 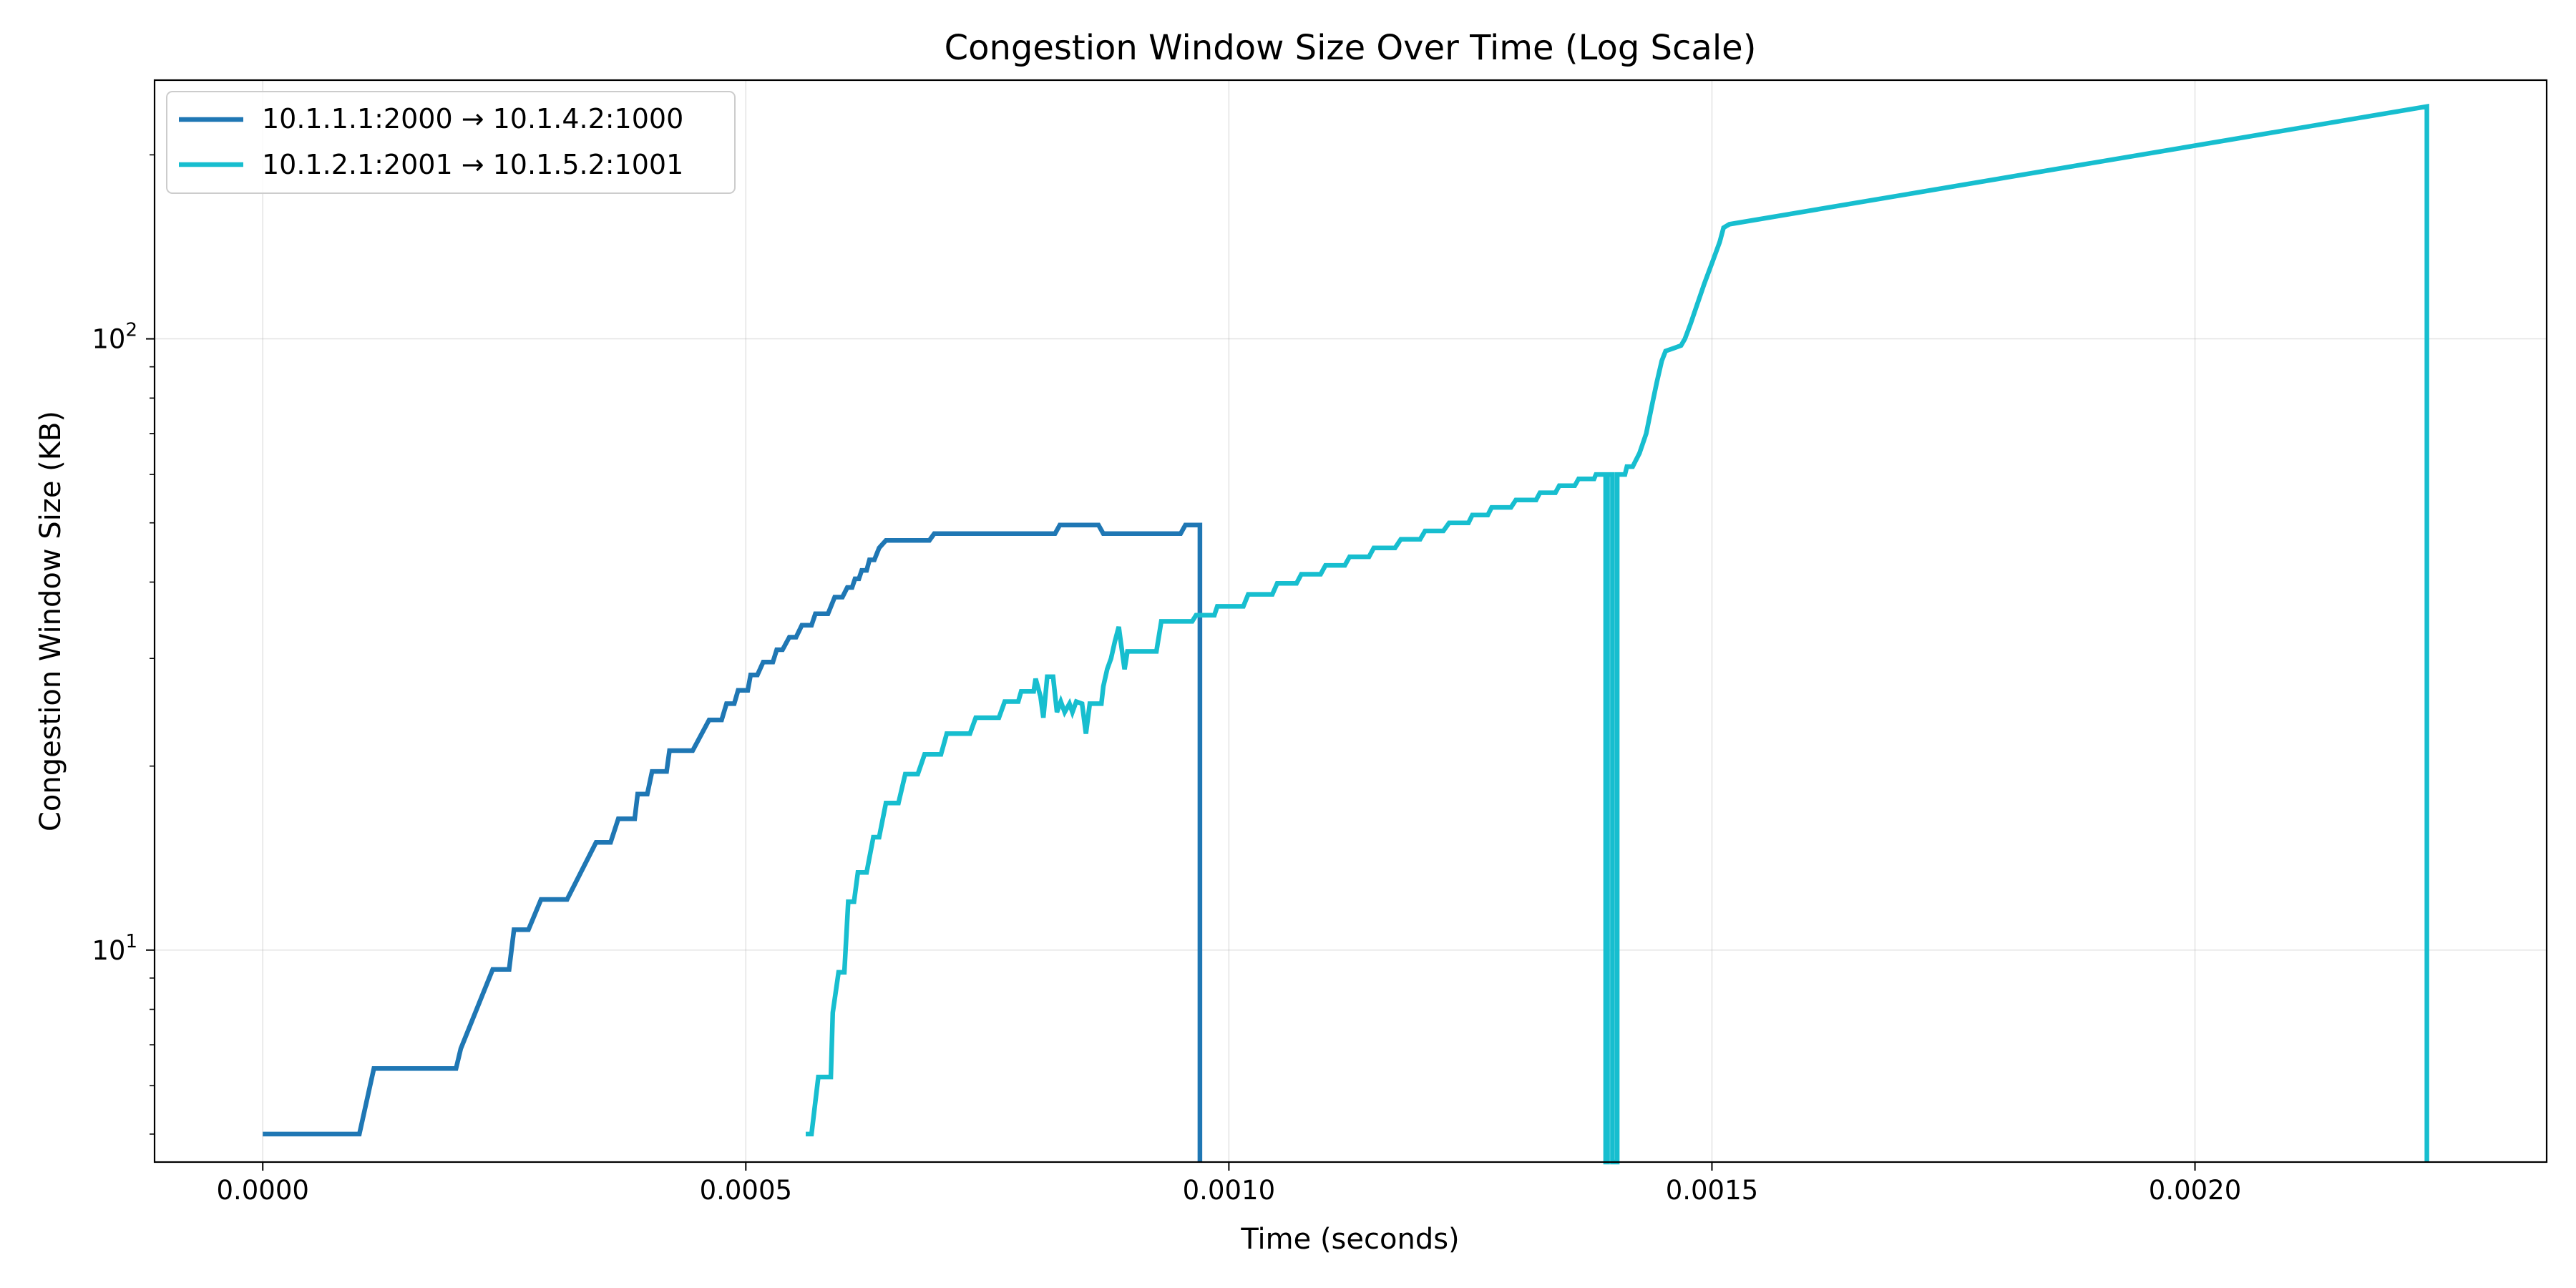 What do you see at coordinates (1229, 1190) in the screenshot?
I see `x-tick-label: 0.0010` at bounding box center [1229, 1190].